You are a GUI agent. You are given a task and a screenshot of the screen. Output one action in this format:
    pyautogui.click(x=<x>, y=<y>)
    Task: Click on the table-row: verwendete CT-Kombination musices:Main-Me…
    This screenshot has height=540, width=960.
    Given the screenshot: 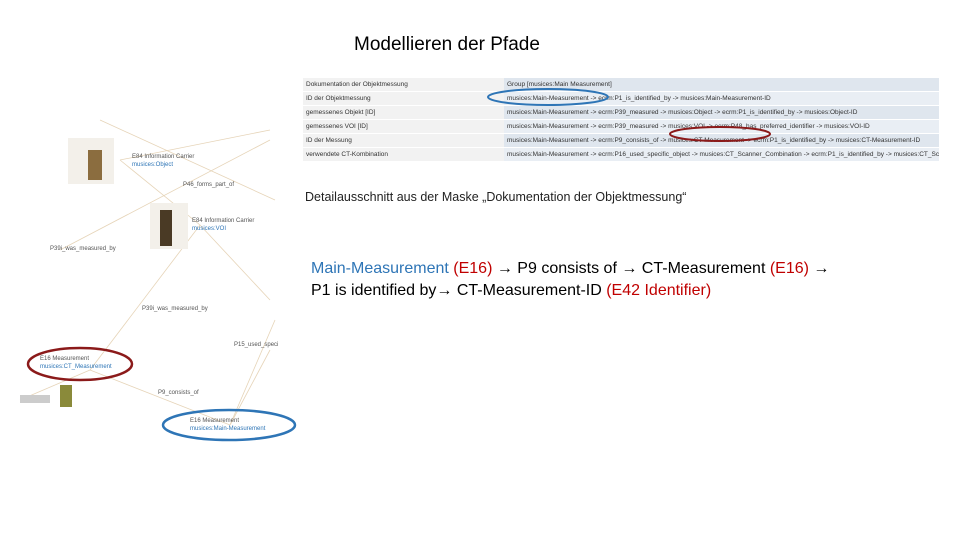 What is the action you would take?
    pyautogui.click(x=621, y=154)
    